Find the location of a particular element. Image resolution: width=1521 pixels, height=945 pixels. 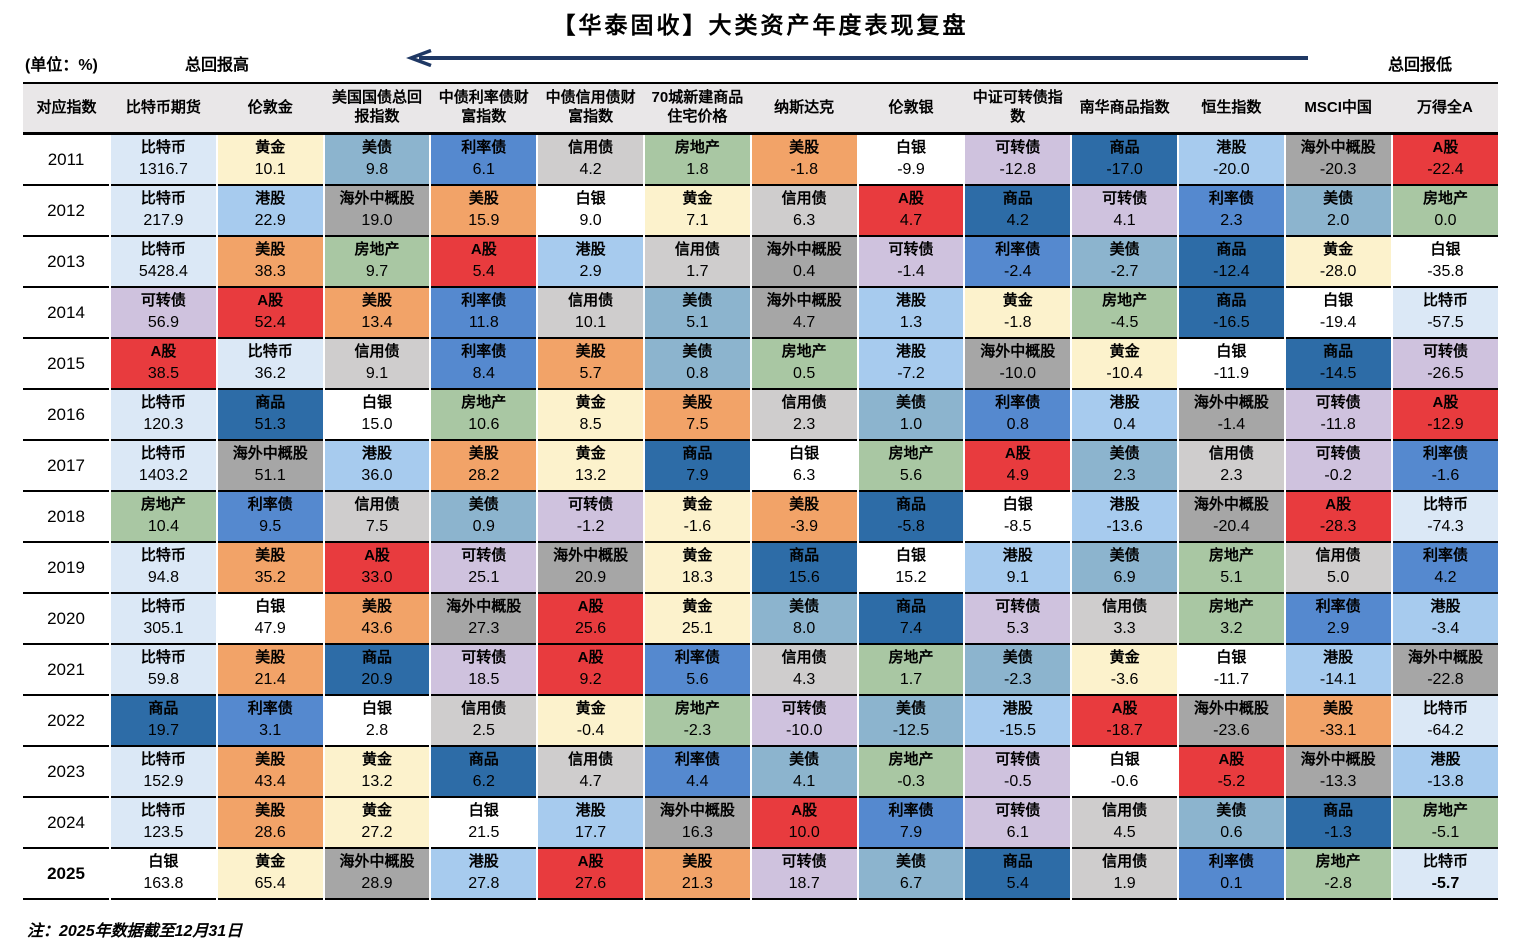

asset-cell: 房地产 -2.8 is located at coordinates (1337, 873).